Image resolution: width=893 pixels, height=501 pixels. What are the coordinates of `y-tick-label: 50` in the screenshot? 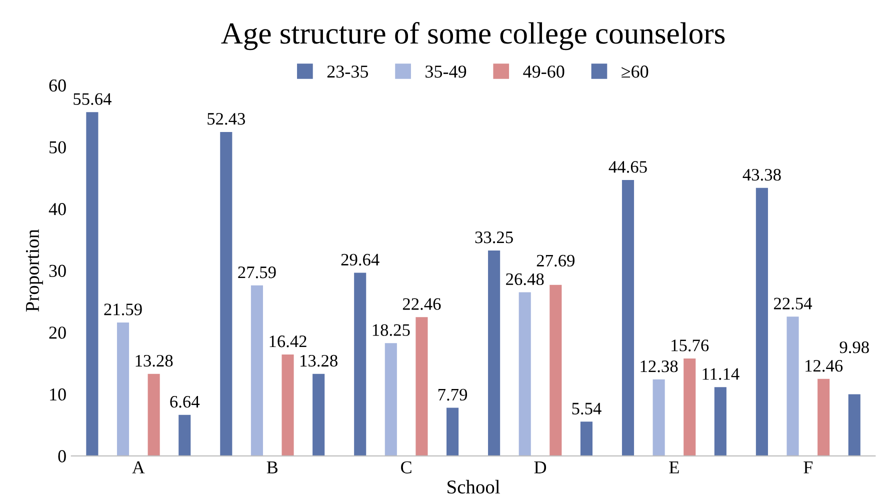 It's located at (58, 147).